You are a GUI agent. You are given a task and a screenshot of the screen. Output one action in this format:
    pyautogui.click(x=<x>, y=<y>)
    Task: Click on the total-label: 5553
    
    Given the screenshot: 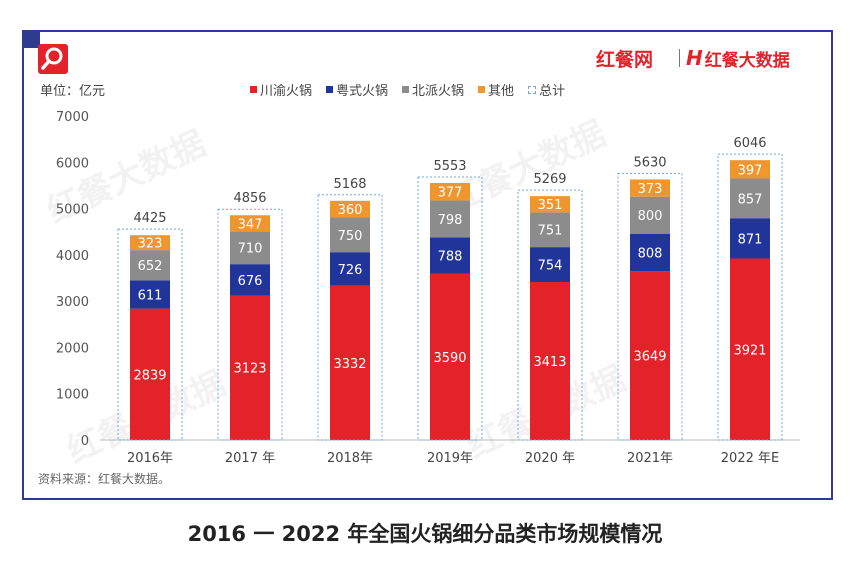 What is the action you would take?
    pyautogui.click(x=449, y=166)
    